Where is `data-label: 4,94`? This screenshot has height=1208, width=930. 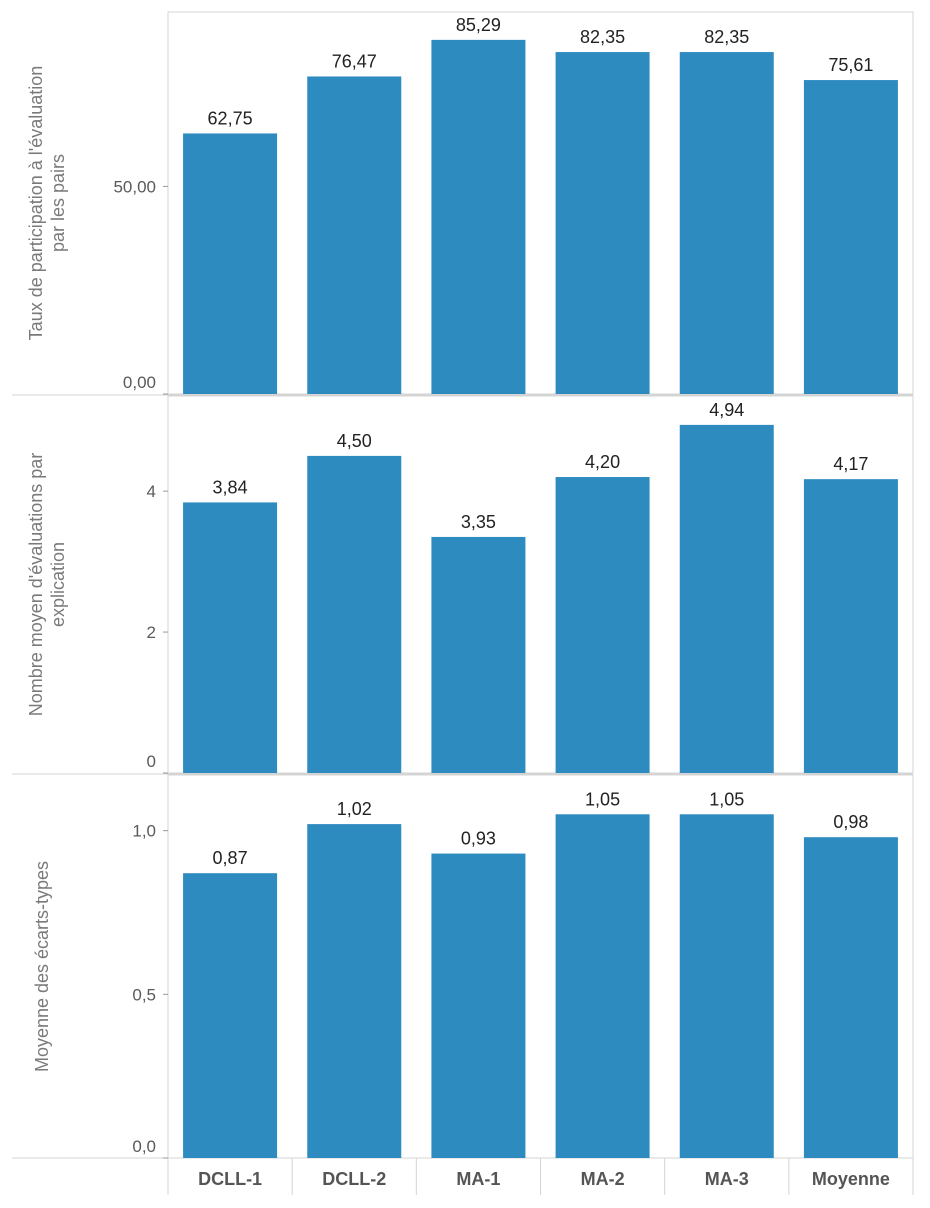 data-label: 4,94 is located at coordinates (726, 410).